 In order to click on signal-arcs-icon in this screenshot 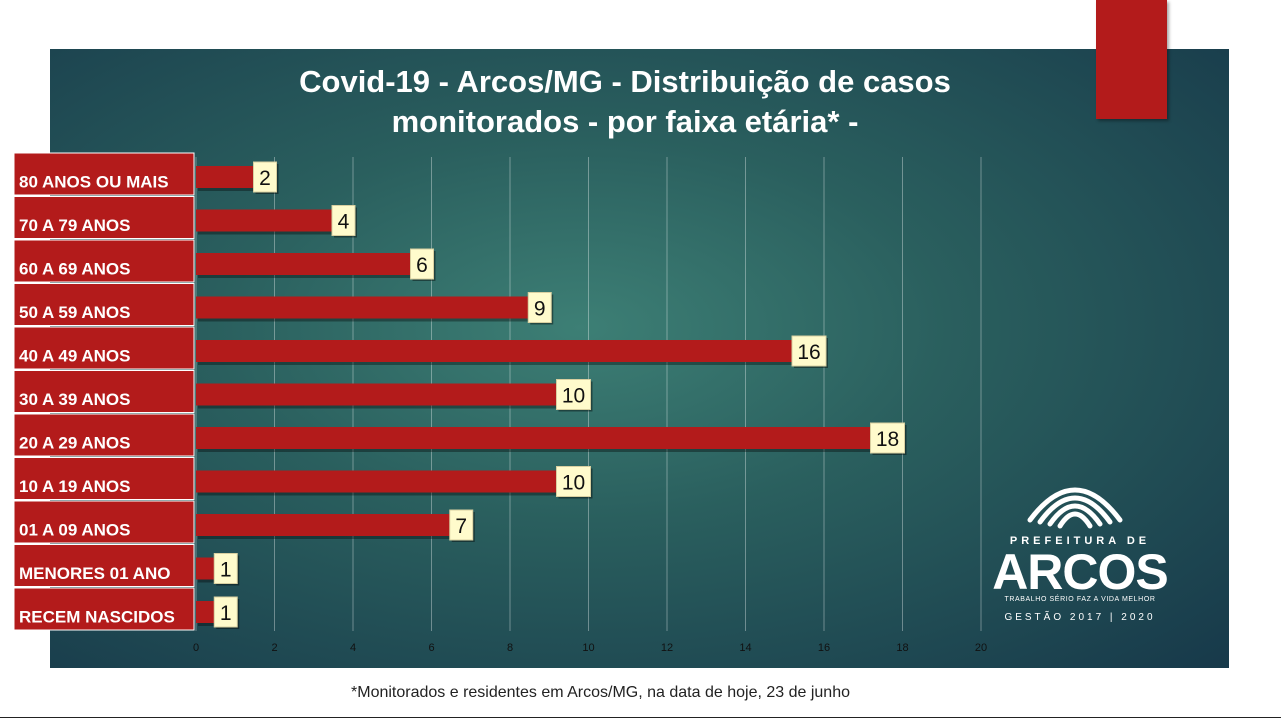, I will do `click(1075, 508)`.